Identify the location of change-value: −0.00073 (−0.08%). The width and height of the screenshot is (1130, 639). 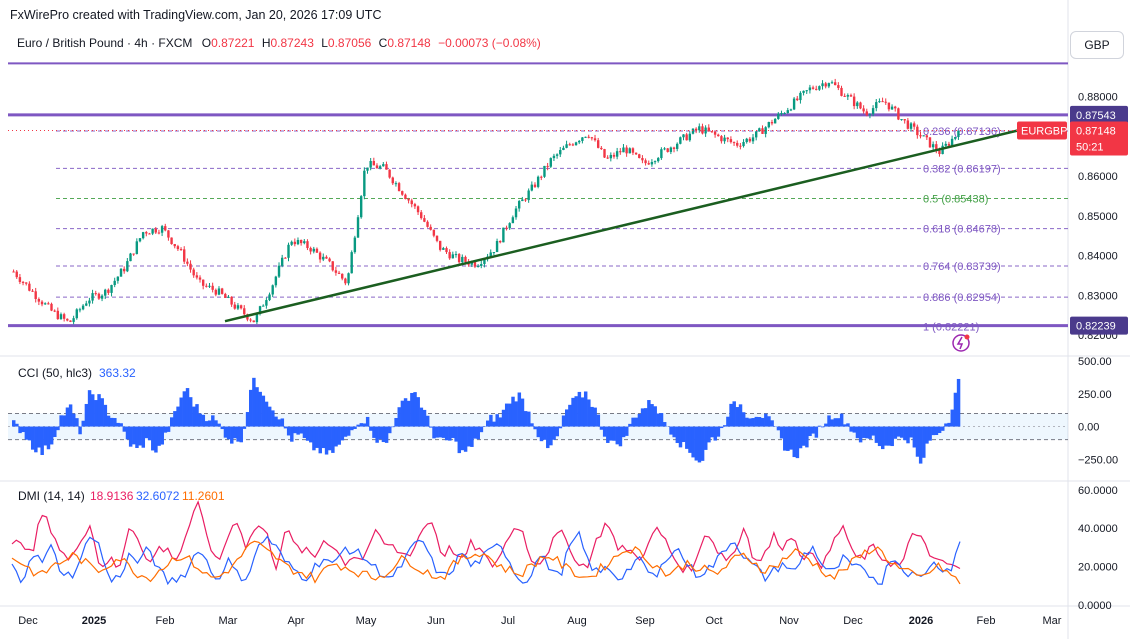
(489, 43).